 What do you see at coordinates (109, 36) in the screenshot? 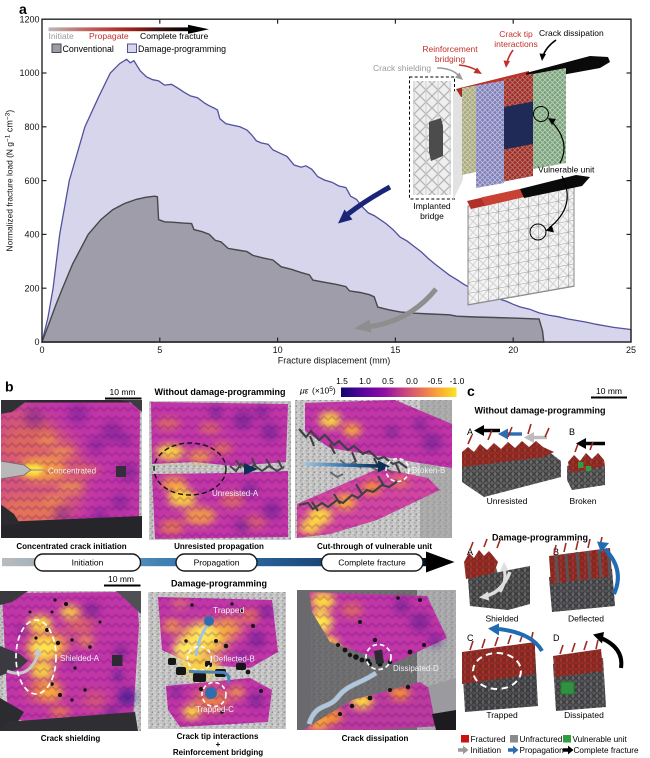
I see `svg-text: Propagate` at bounding box center [109, 36].